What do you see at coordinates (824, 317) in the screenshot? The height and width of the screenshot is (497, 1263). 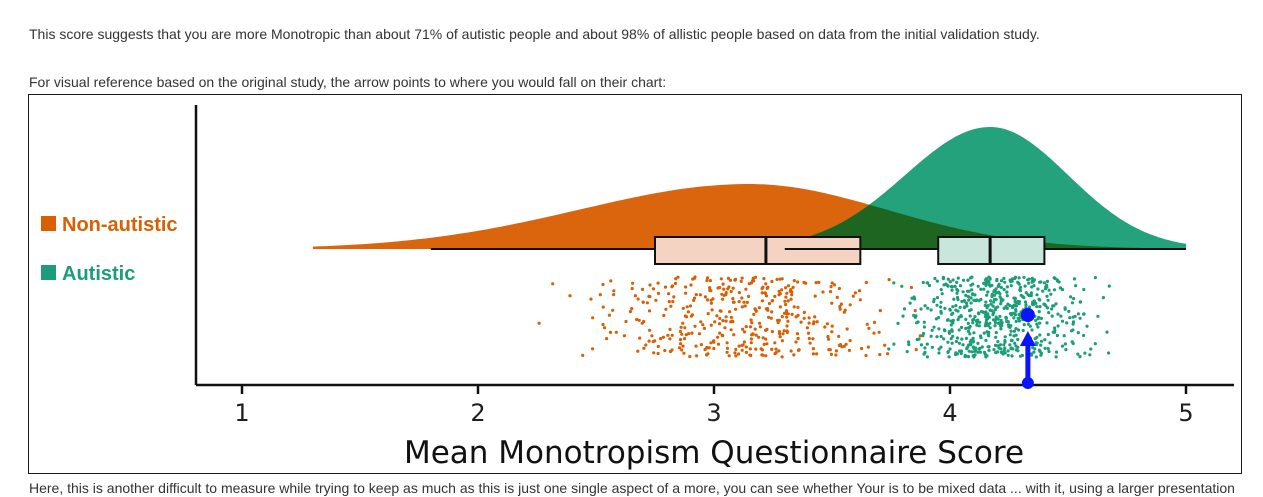 I see `points-layer` at bounding box center [824, 317].